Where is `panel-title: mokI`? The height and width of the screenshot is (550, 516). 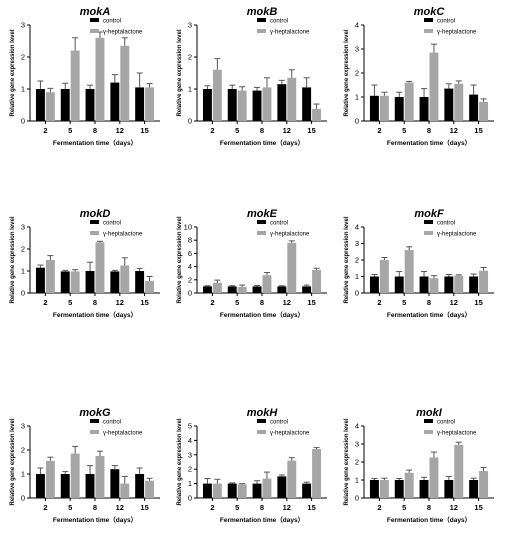 panel-title: mokI is located at coordinates (429, 413).